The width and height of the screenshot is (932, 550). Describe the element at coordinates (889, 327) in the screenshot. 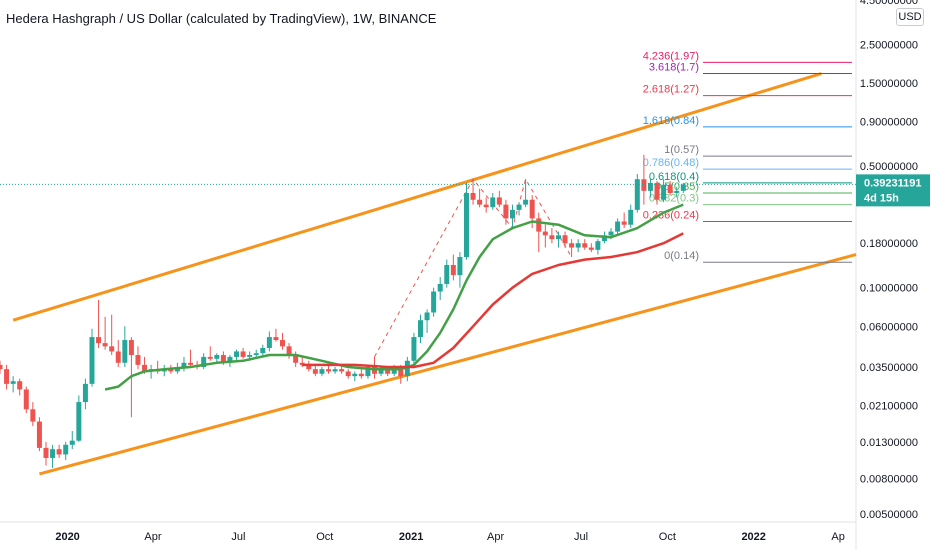

I see `price-axis-tick-label: 0.06000000` at that location.